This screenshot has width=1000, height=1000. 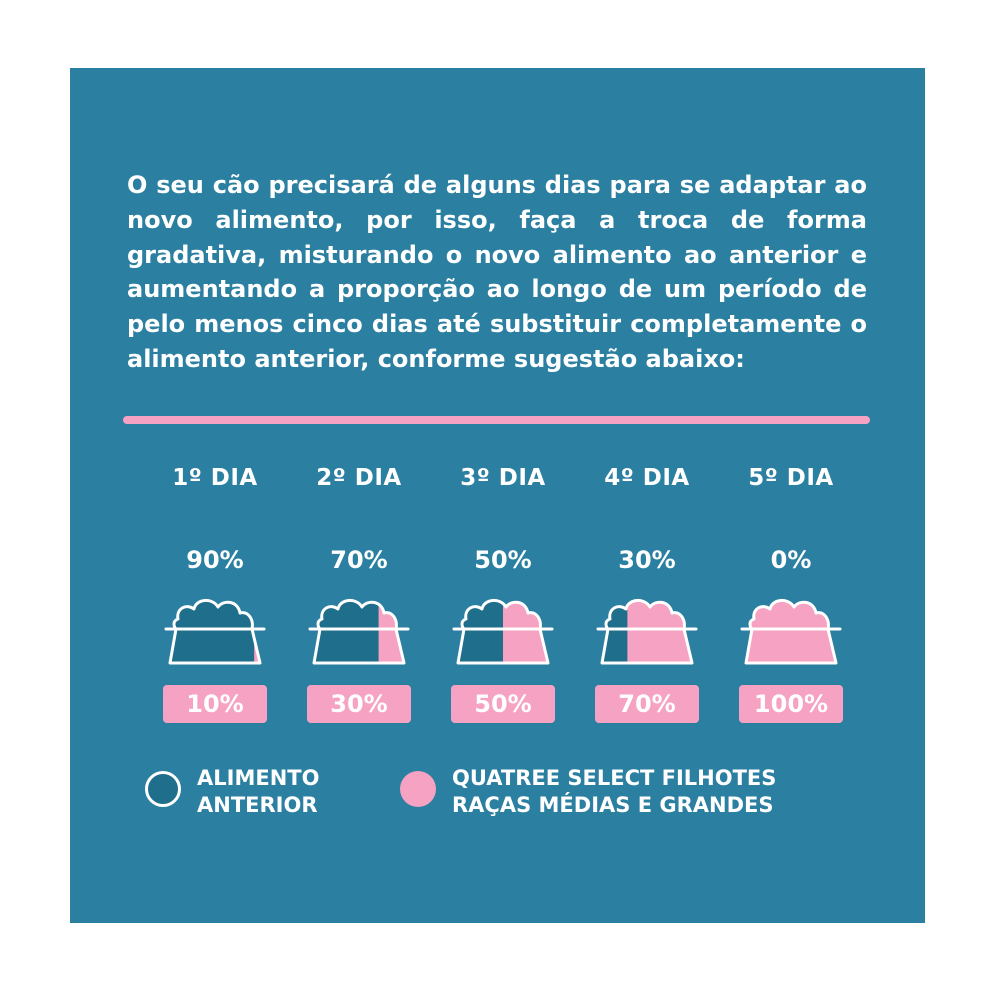 I want to click on day-column-2: 2º DIA 70% 30%, so click(x=359, y=468).